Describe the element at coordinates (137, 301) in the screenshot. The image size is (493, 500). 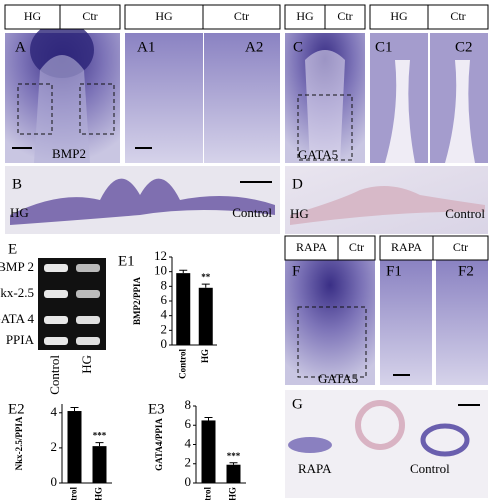
I see `y-axis-label: BMP2/PPIA` at that location.